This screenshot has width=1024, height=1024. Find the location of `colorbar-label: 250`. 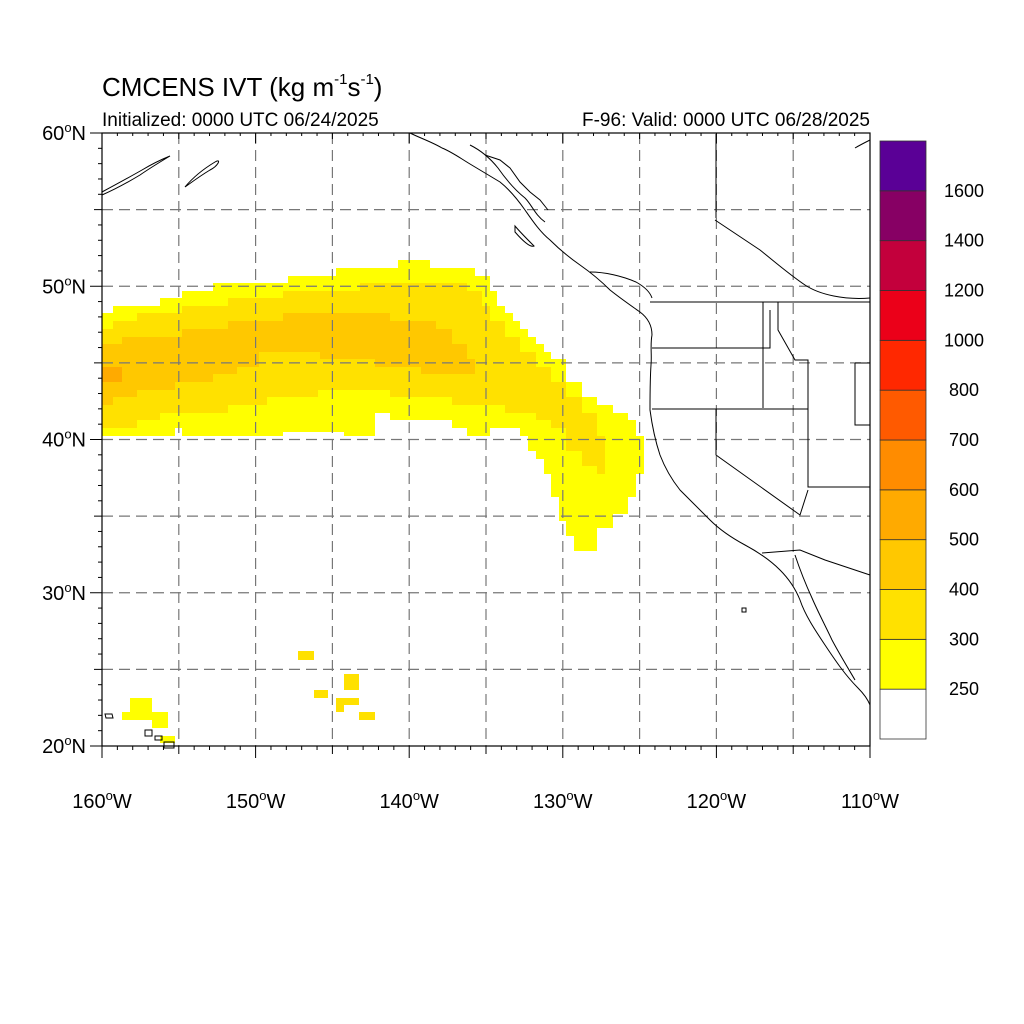

colorbar-label: 250 is located at coordinates (964, 689).